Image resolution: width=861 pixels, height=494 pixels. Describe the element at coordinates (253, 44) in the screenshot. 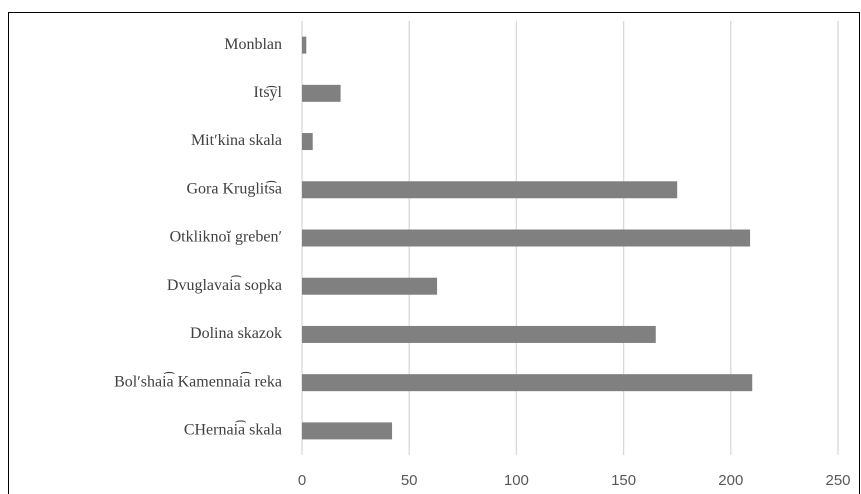

I see `y-tick-label: Monblan` at that location.